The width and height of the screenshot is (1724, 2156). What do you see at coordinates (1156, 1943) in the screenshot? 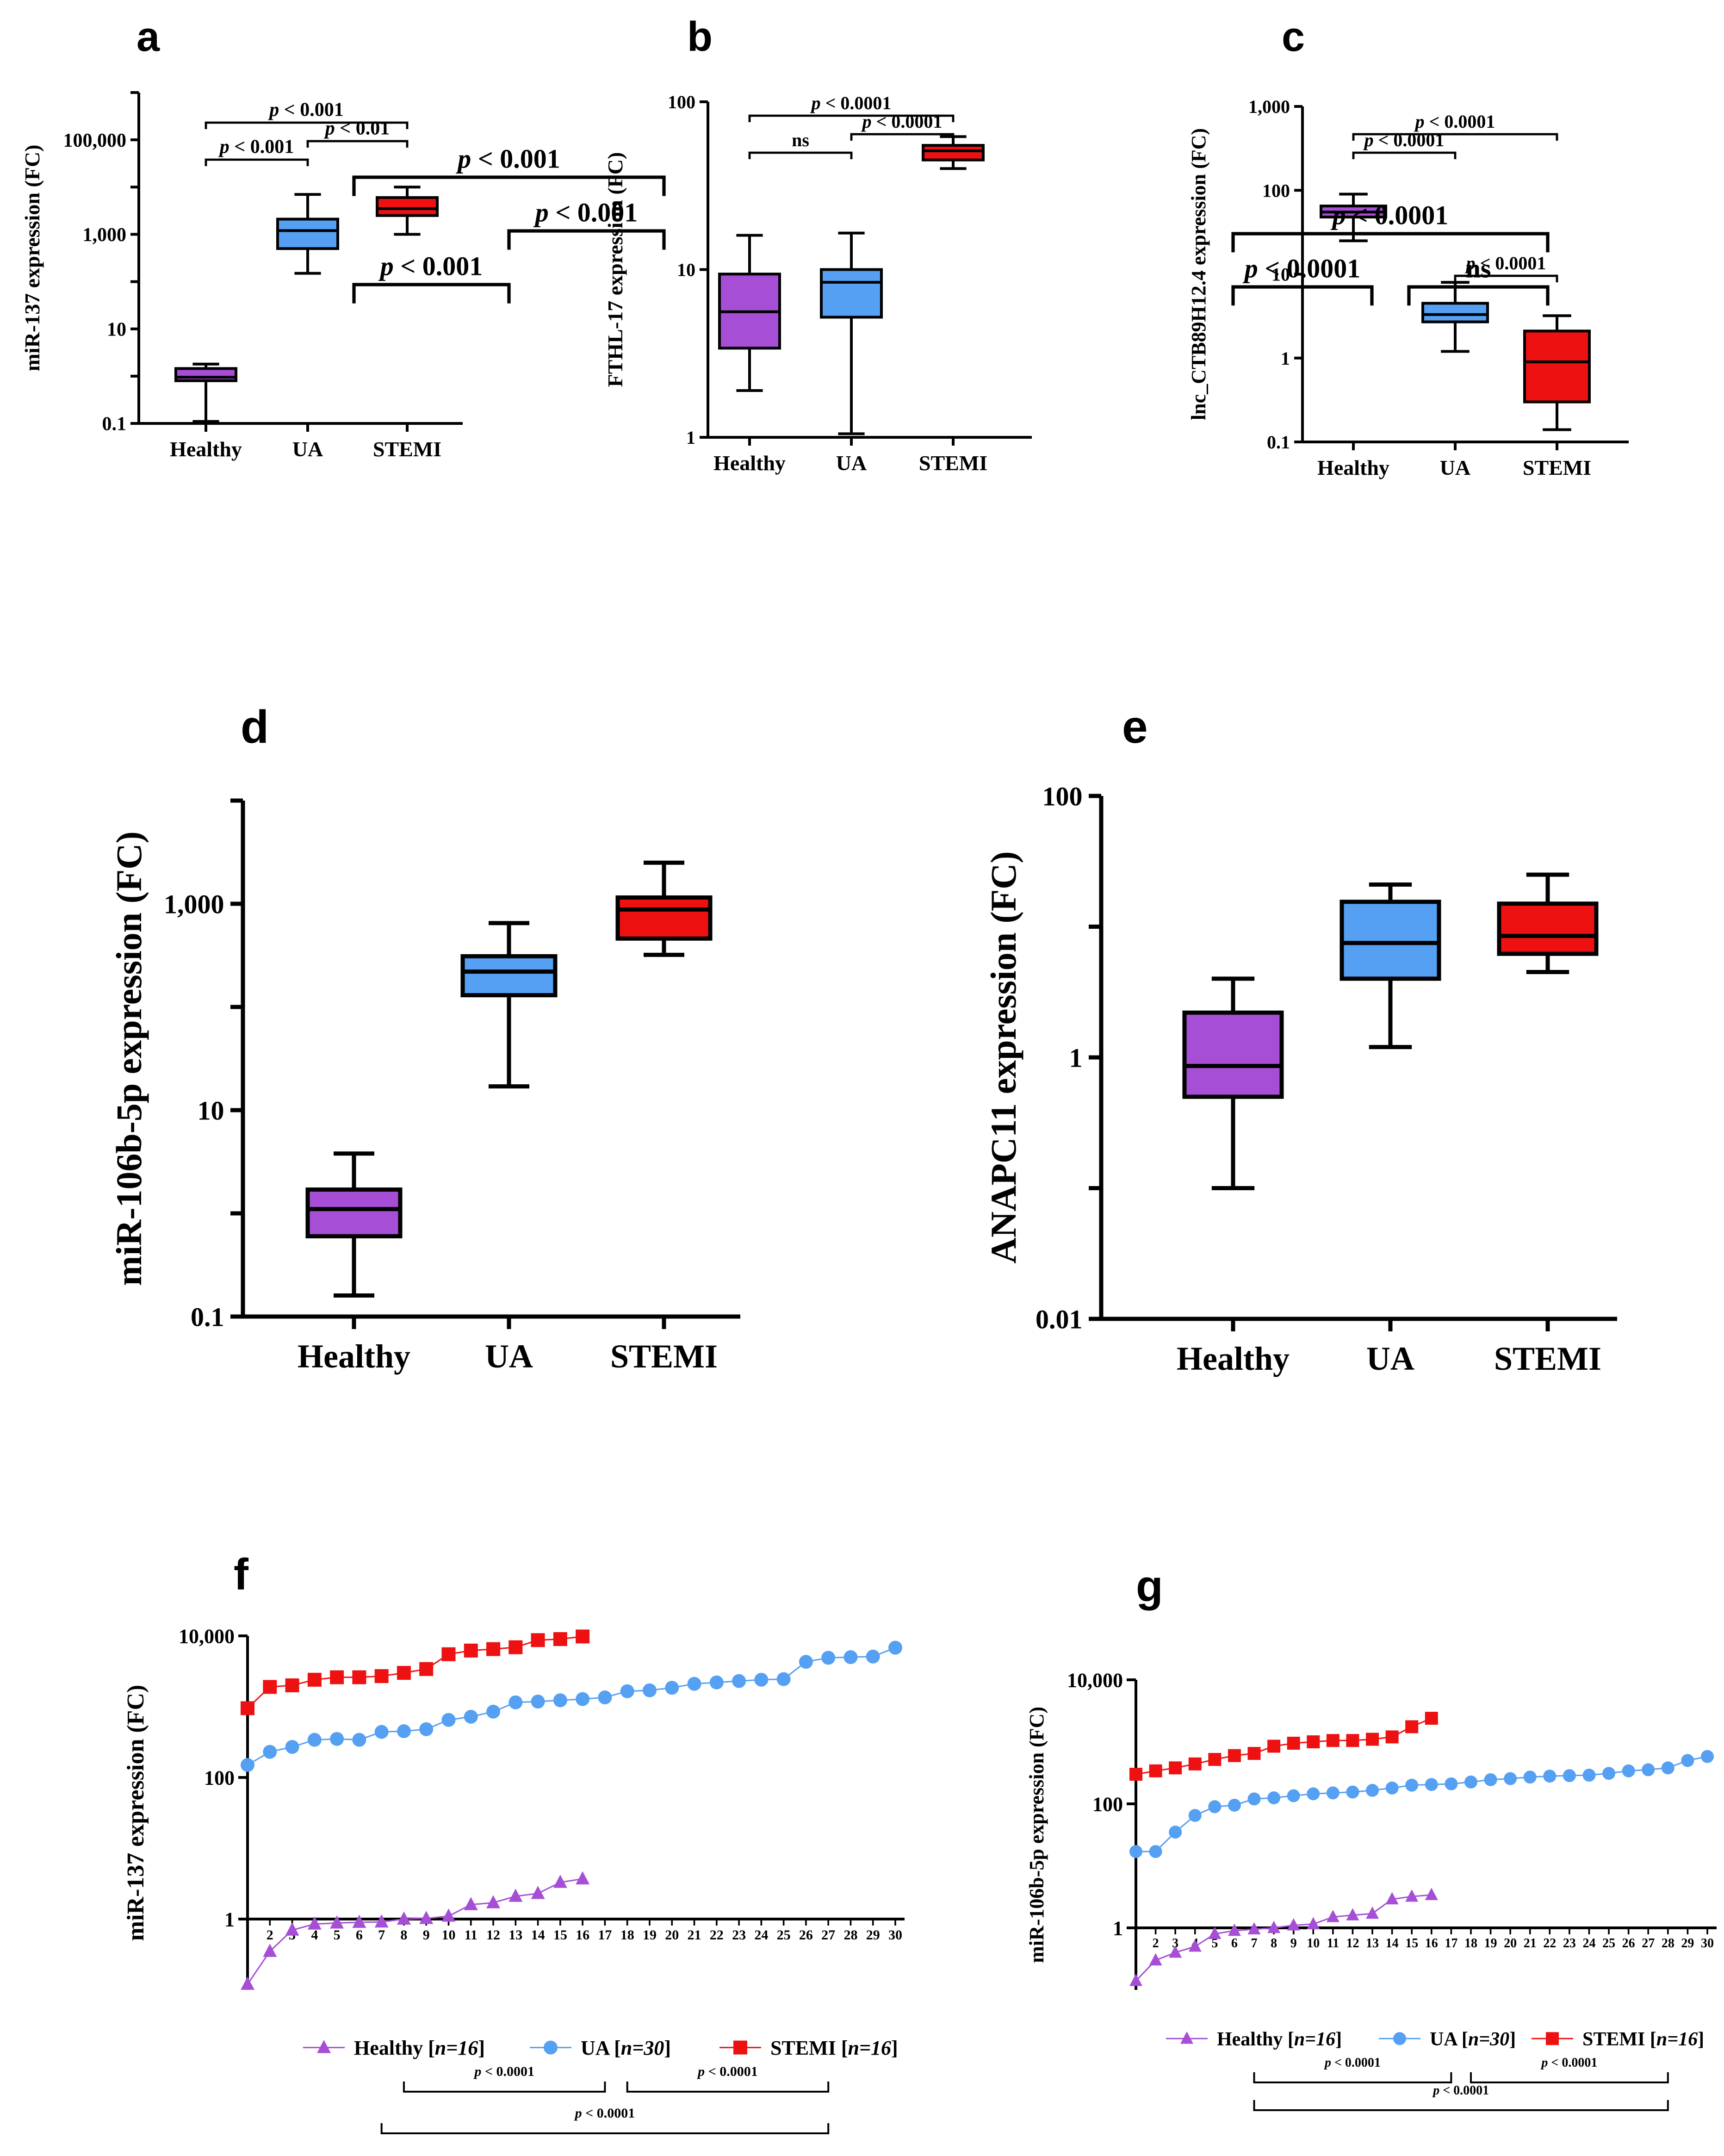
I see `x-tick-label: 2` at bounding box center [1156, 1943].